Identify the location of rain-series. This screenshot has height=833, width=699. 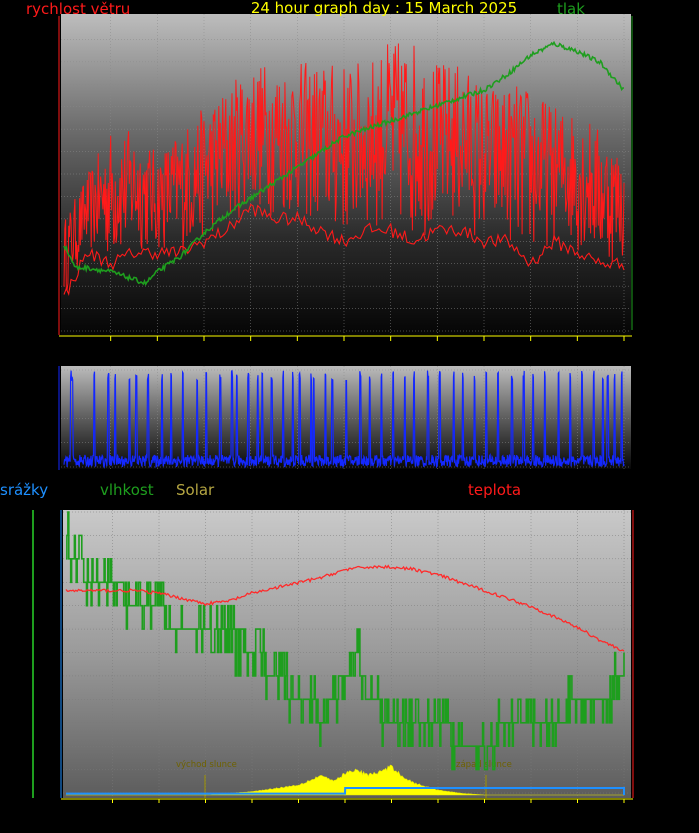
(345, 791).